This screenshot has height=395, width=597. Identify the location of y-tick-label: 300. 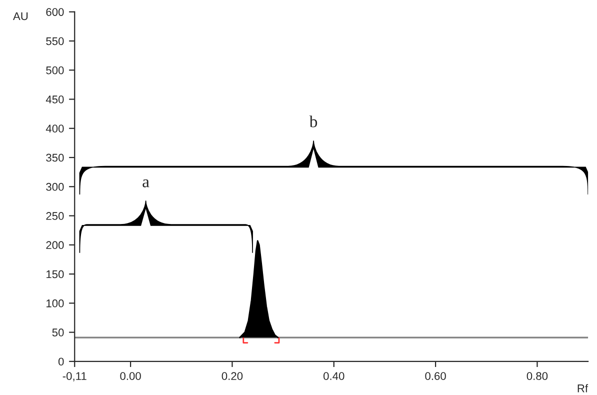
(55, 186).